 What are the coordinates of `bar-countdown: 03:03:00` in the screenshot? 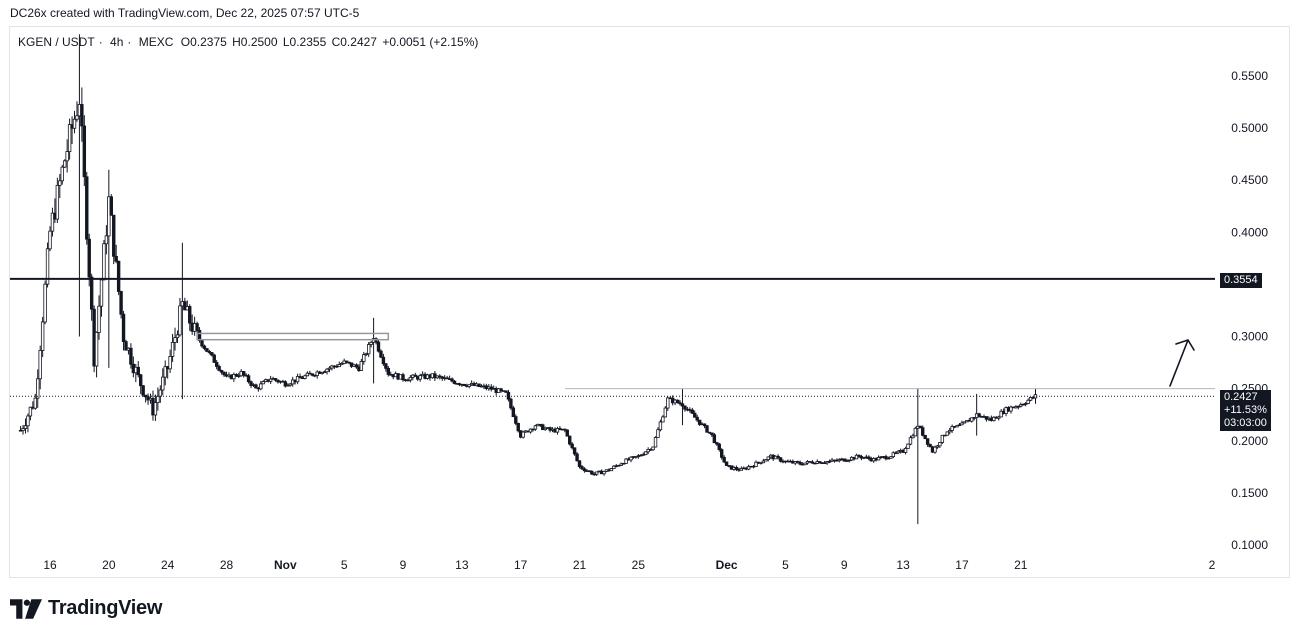 It's located at (1245, 423).